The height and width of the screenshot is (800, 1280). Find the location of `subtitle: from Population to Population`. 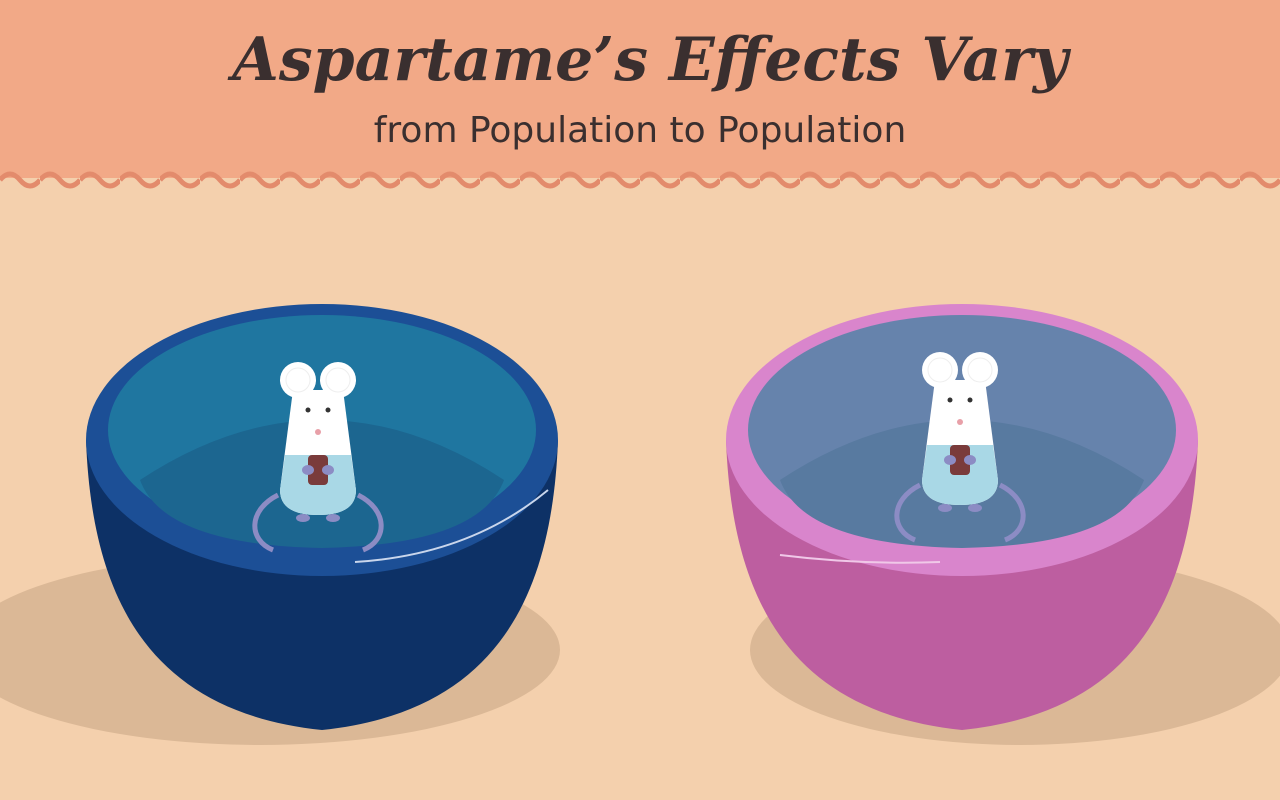

subtitle: from Population to Population is located at coordinates (640, 130).